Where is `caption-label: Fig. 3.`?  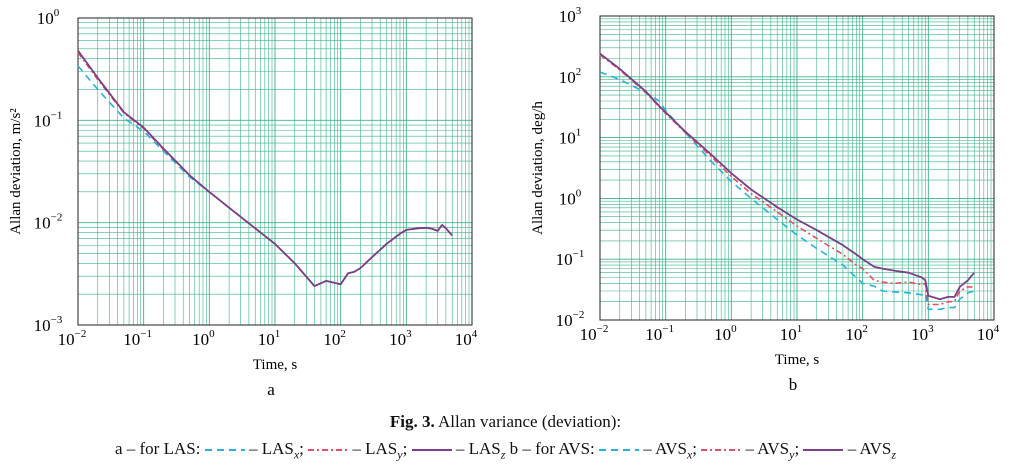 caption-label: Fig. 3. is located at coordinates (412, 421).